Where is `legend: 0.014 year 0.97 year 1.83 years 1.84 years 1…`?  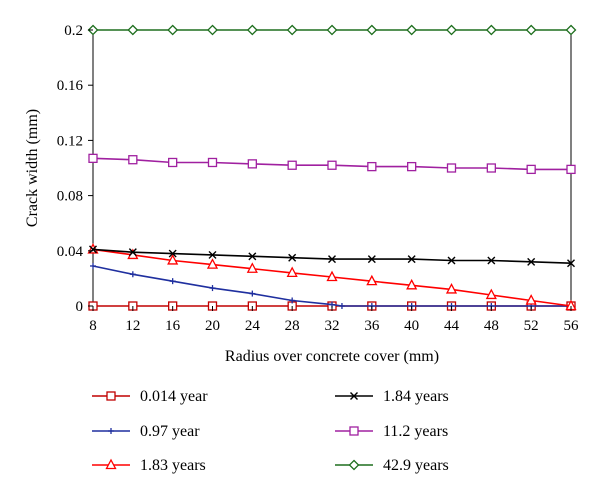 legend: 0.014 year 0.97 year 1.83 years 1.84 years 1… is located at coordinates (270, 431).